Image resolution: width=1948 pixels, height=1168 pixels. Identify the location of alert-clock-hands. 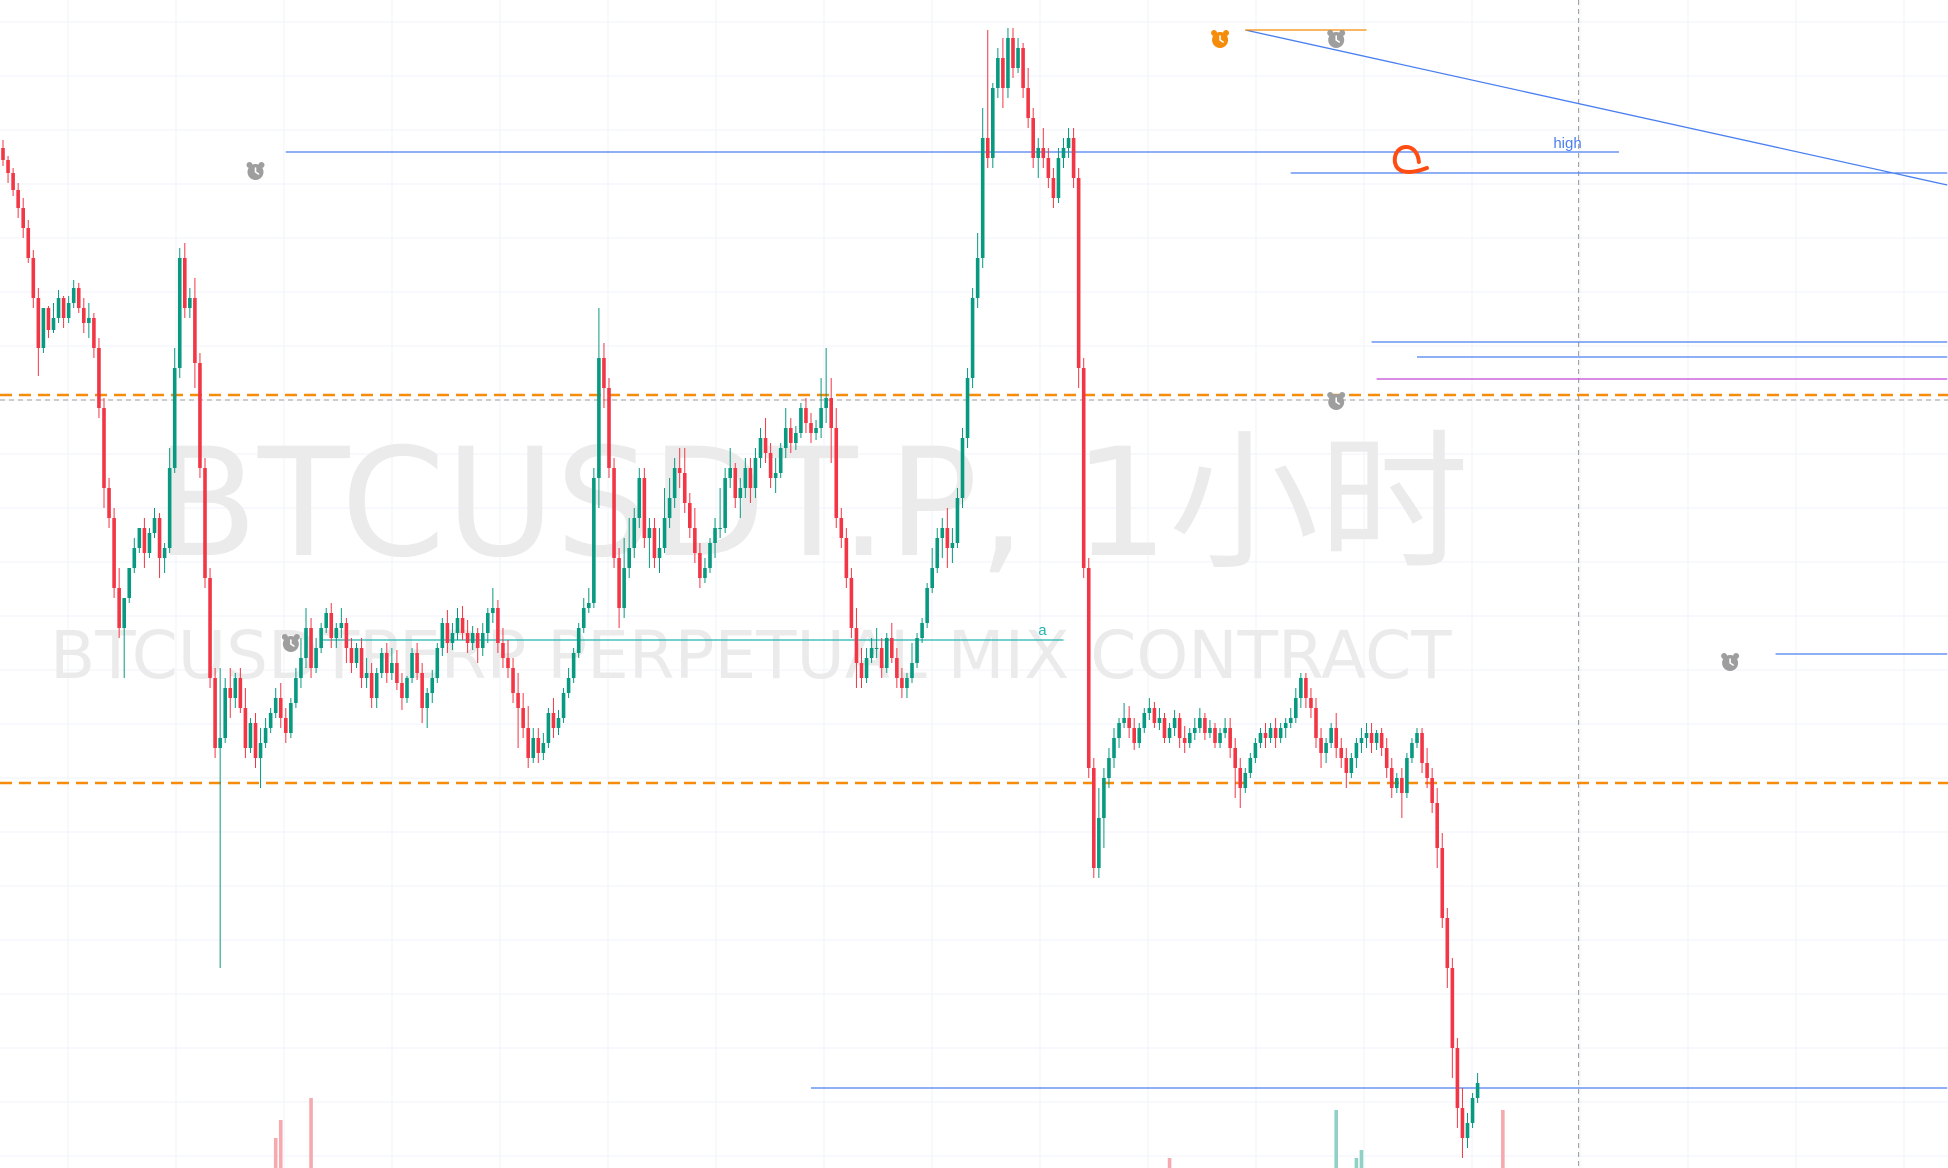
(257, 171).